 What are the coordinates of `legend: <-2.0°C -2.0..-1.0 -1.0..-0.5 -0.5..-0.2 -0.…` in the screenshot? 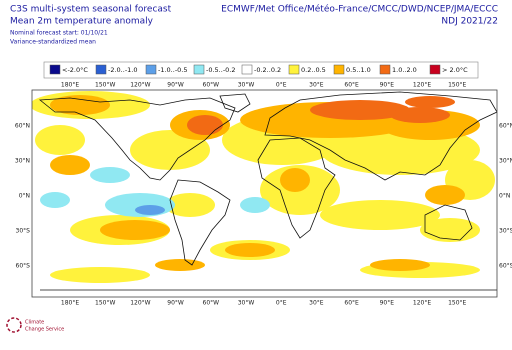 It's located at (258, 69).